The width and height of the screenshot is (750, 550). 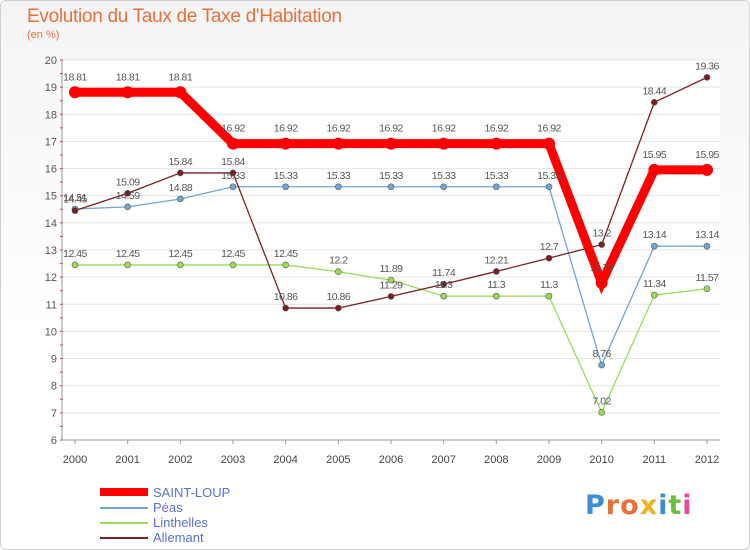 I want to click on y-tick-label: 6, so click(x=54, y=441).